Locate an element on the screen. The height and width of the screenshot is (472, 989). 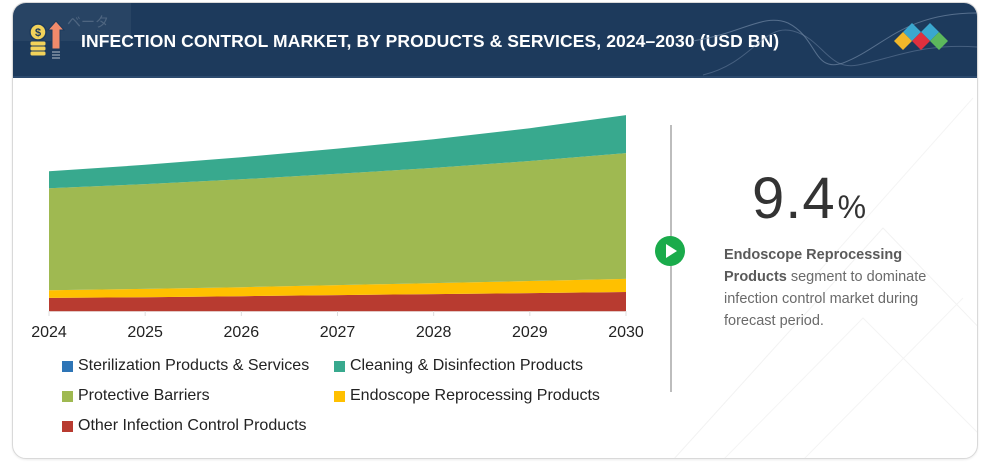
legend-label: Cleaning & Disinfection Products is located at coordinates (467, 365).